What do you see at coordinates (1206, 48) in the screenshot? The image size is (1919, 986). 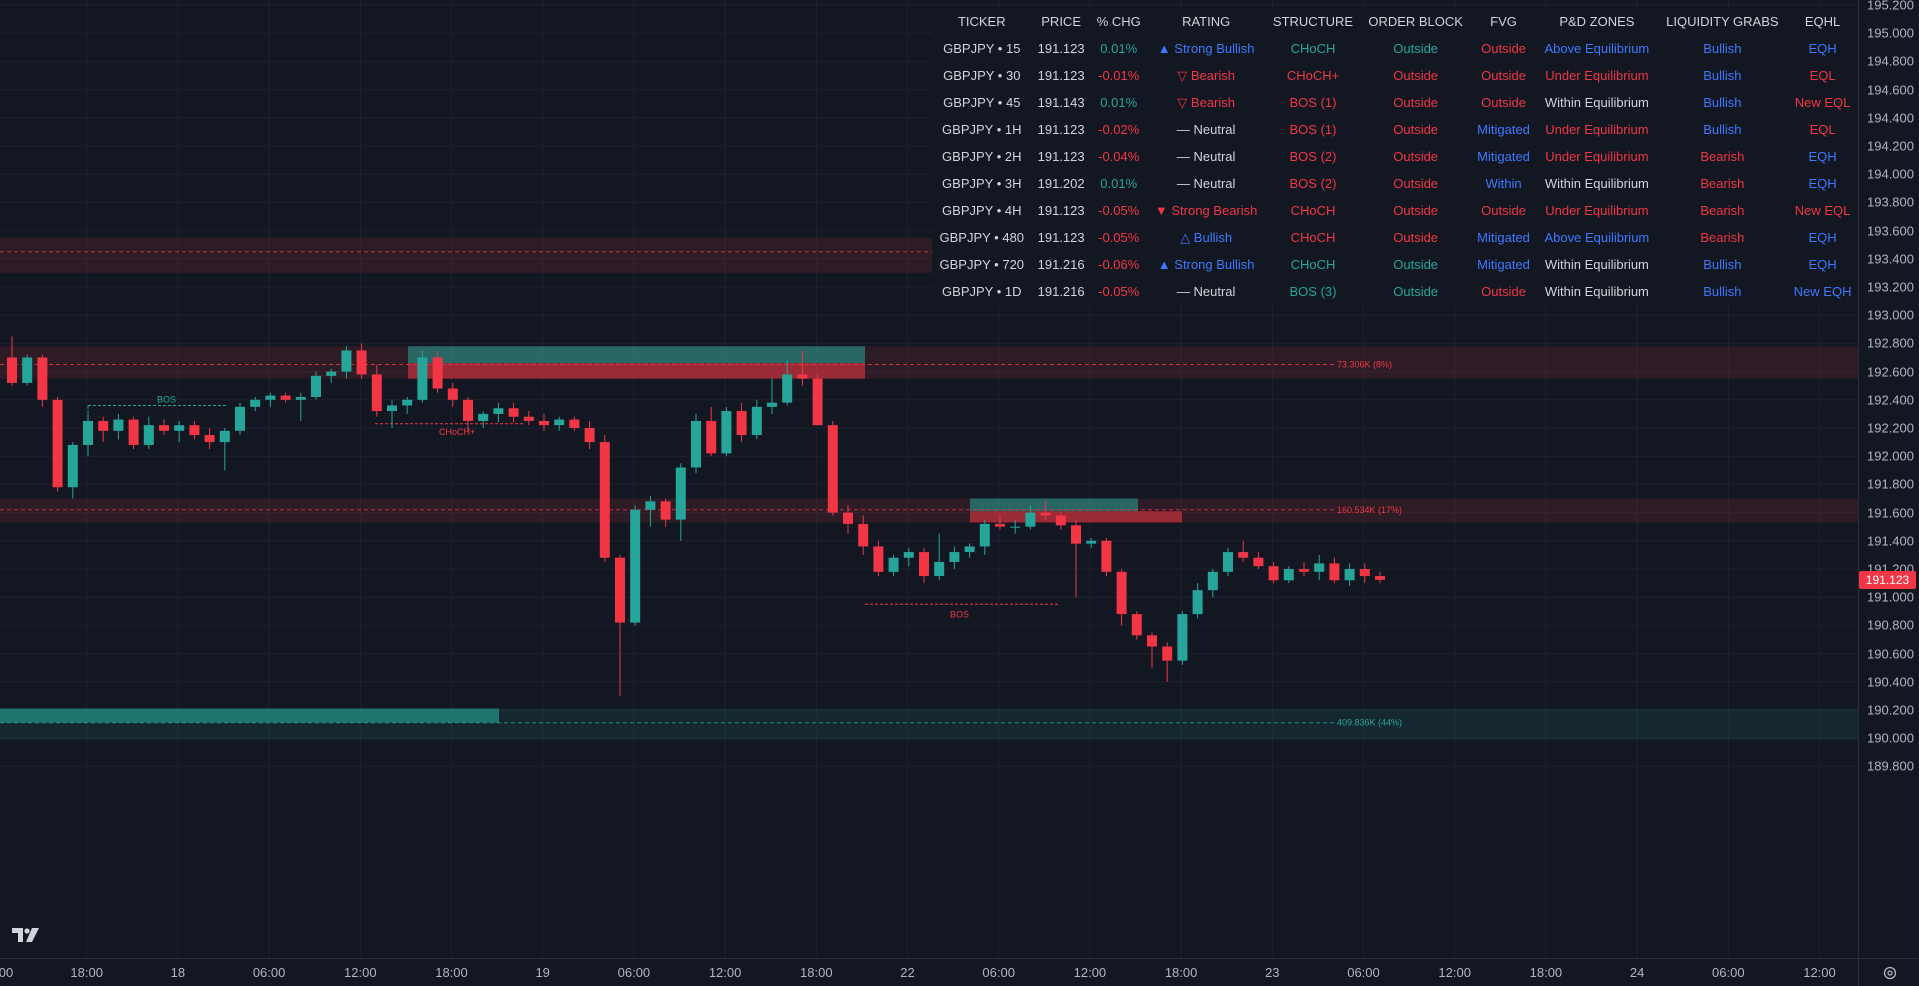 I see `screener-cell-rating: ▲ Strong Bullish` at bounding box center [1206, 48].